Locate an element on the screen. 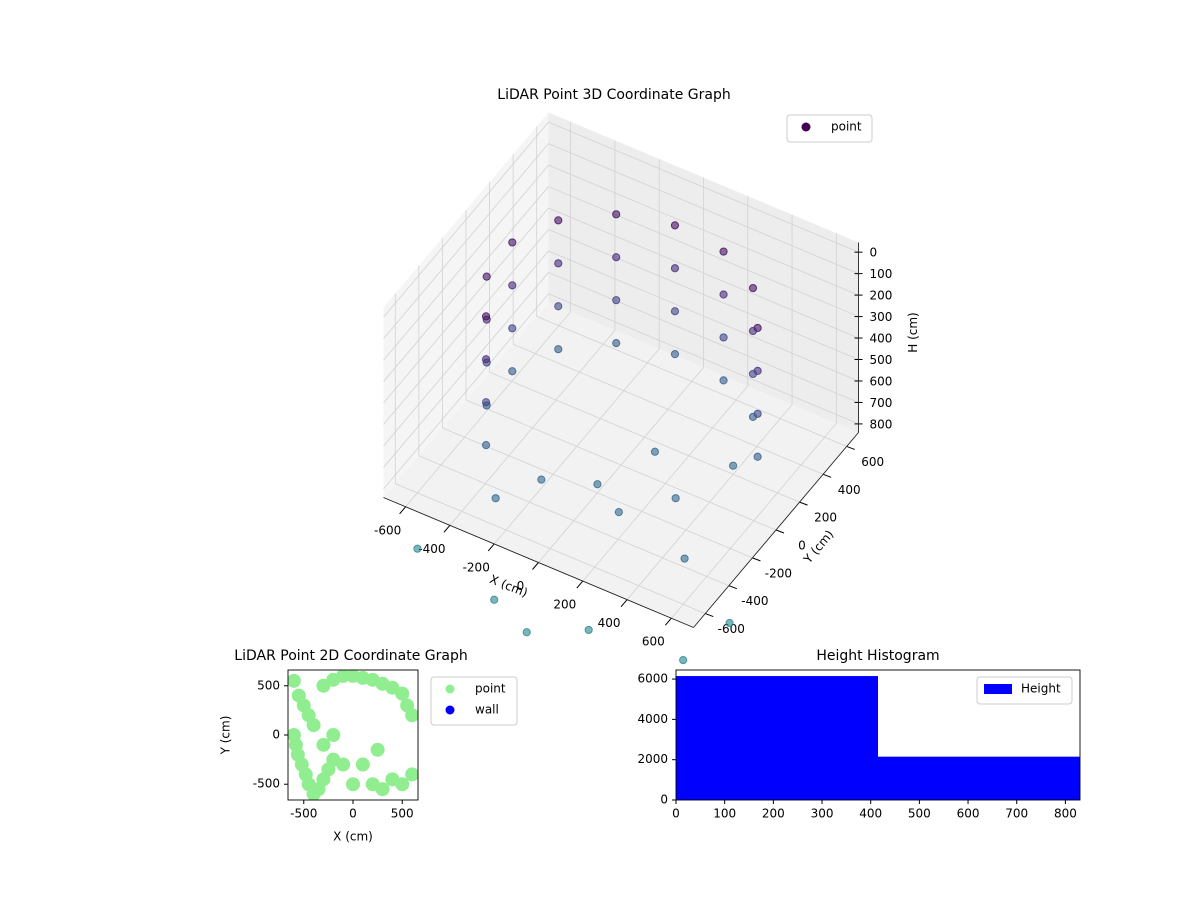 This screenshot has height=900, width=1200. bar is located at coordinates (979, 778).